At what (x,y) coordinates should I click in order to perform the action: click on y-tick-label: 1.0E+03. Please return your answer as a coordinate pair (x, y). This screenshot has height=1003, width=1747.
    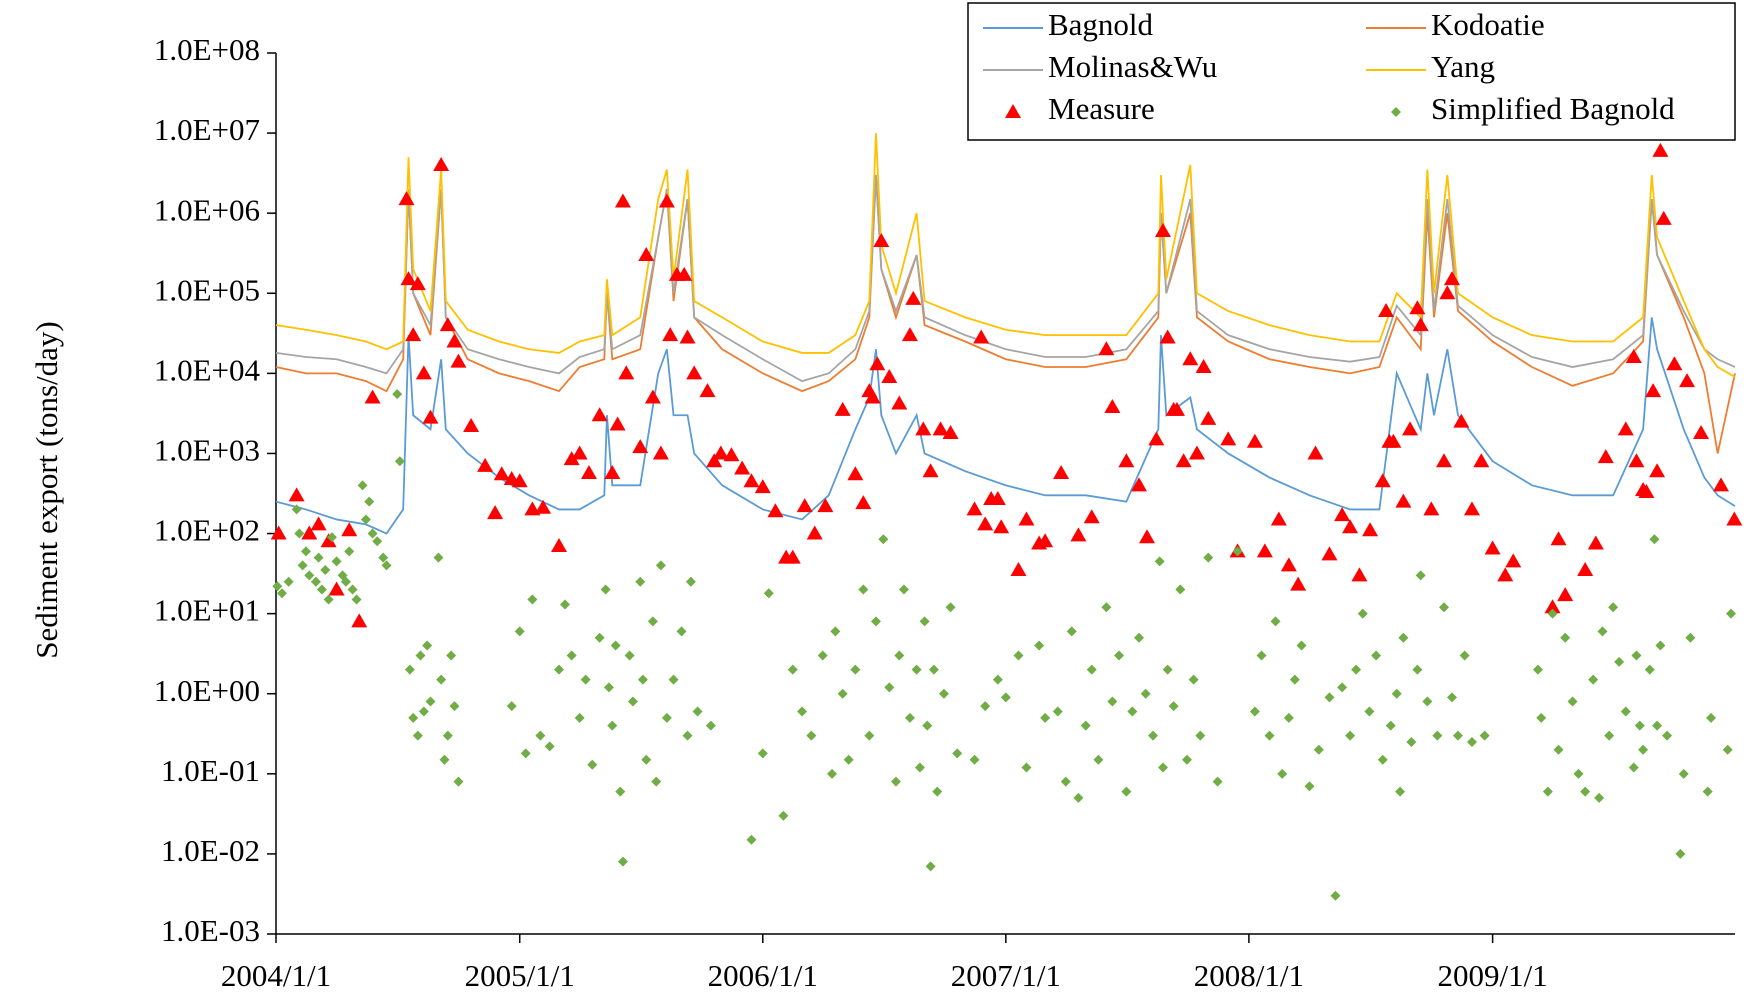
    Looking at the image, I should click on (207, 450).